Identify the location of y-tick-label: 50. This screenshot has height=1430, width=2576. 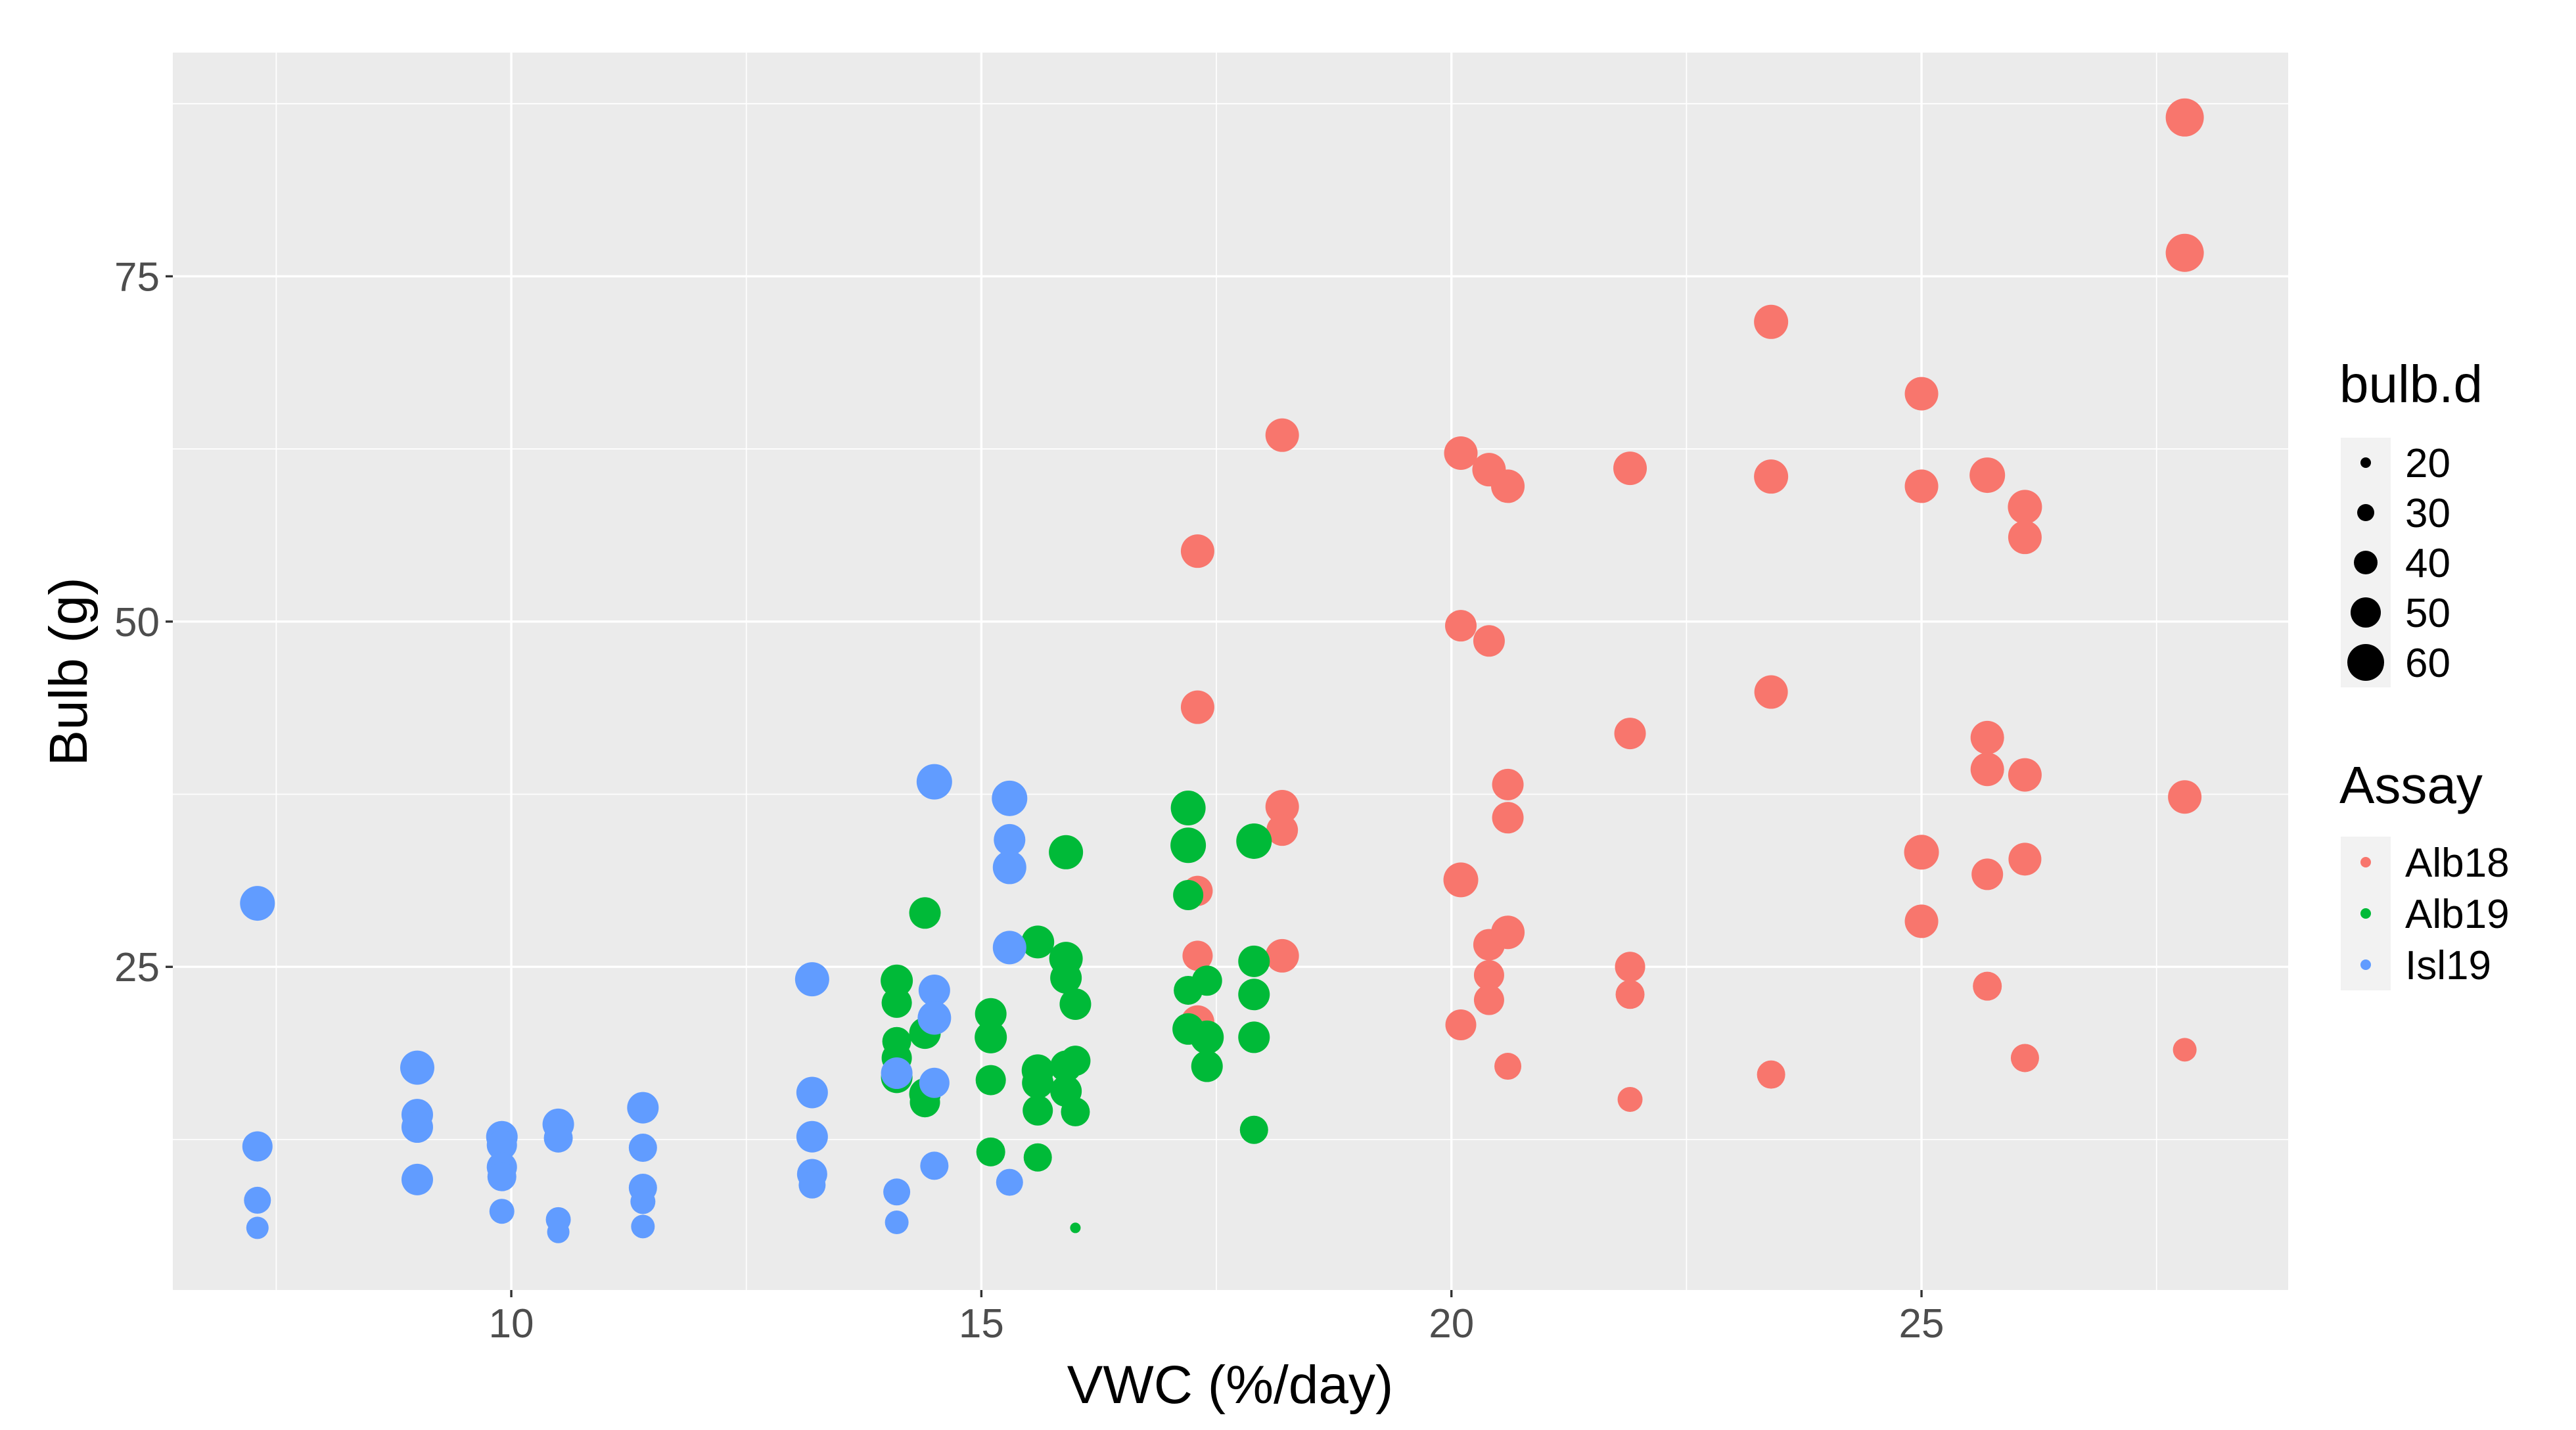
(137, 622).